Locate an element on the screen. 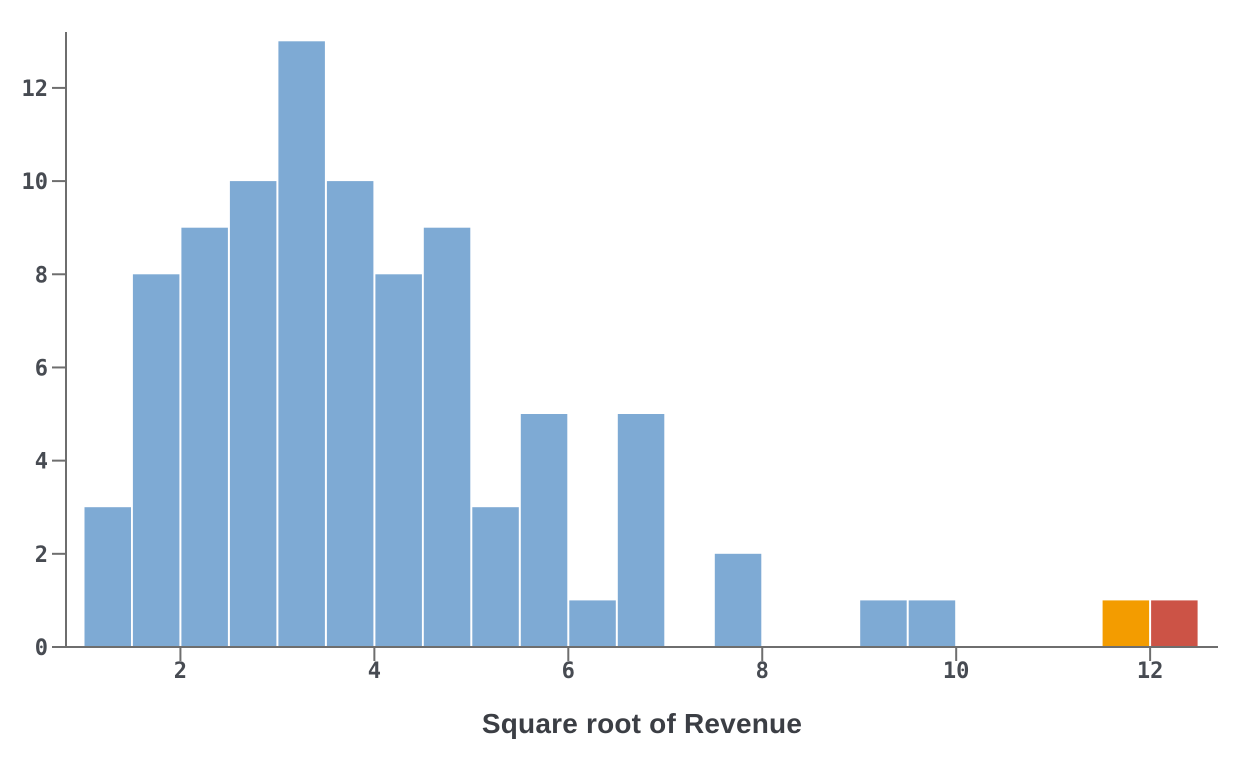 The image size is (1238, 762). x-tick-label: 10 is located at coordinates (956, 671).